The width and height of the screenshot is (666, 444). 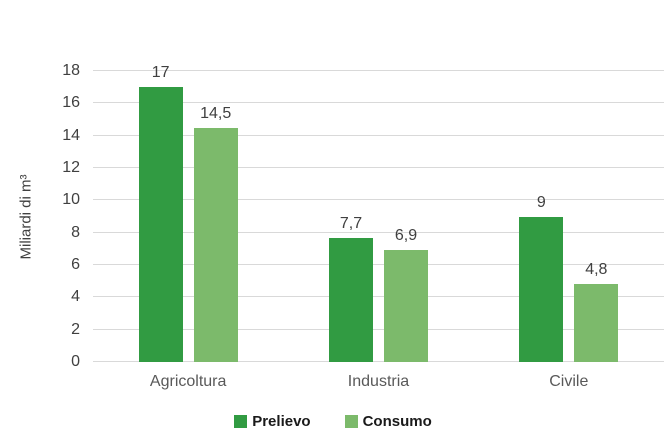 I want to click on y-tick-label: 4, so click(x=75, y=297).